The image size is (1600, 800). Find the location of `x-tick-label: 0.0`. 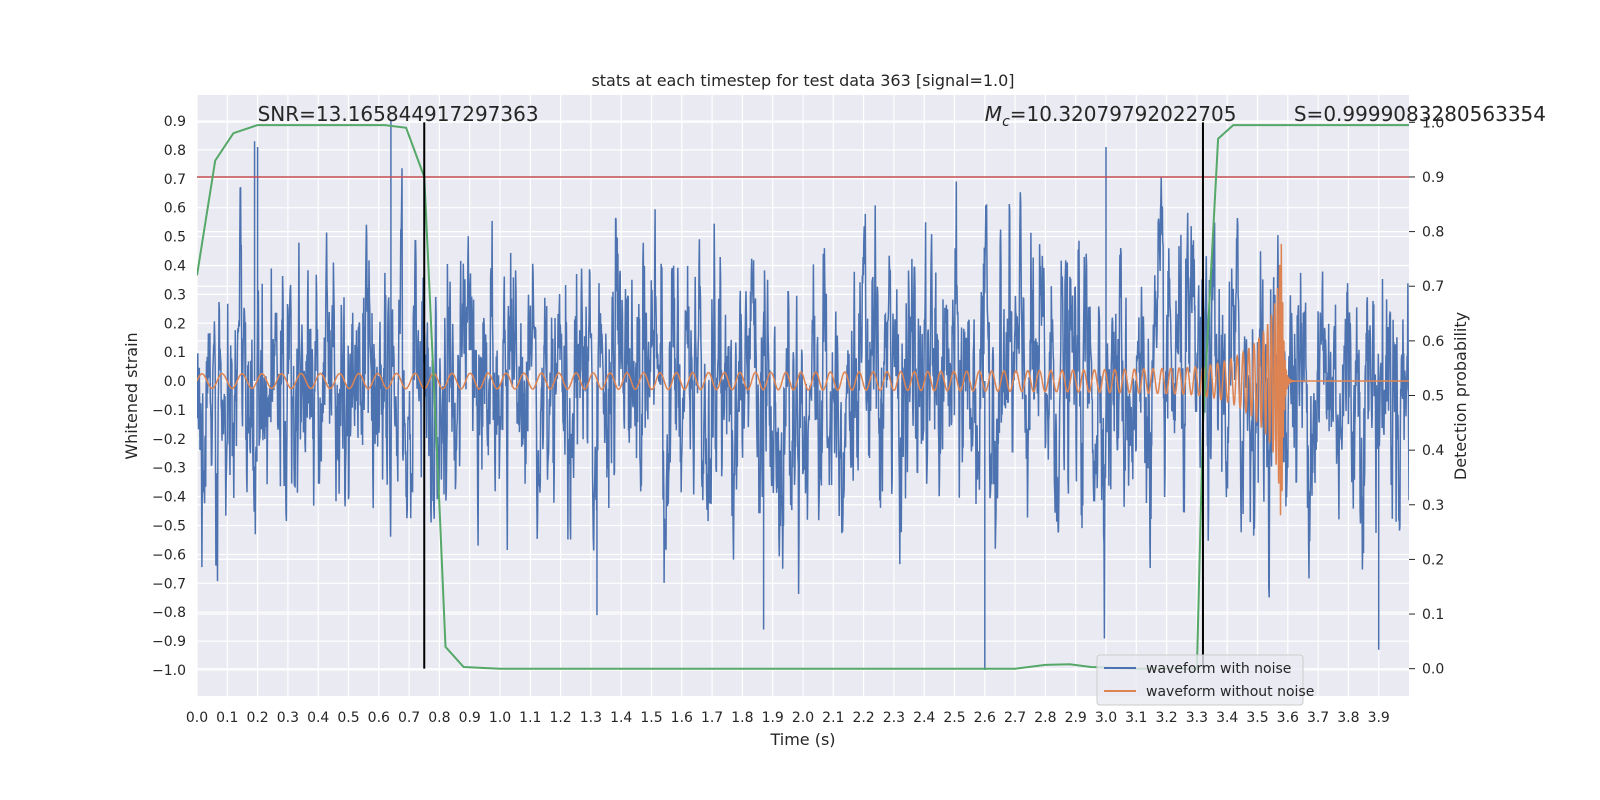

x-tick-label: 0.0 is located at coordinates (197, 718).